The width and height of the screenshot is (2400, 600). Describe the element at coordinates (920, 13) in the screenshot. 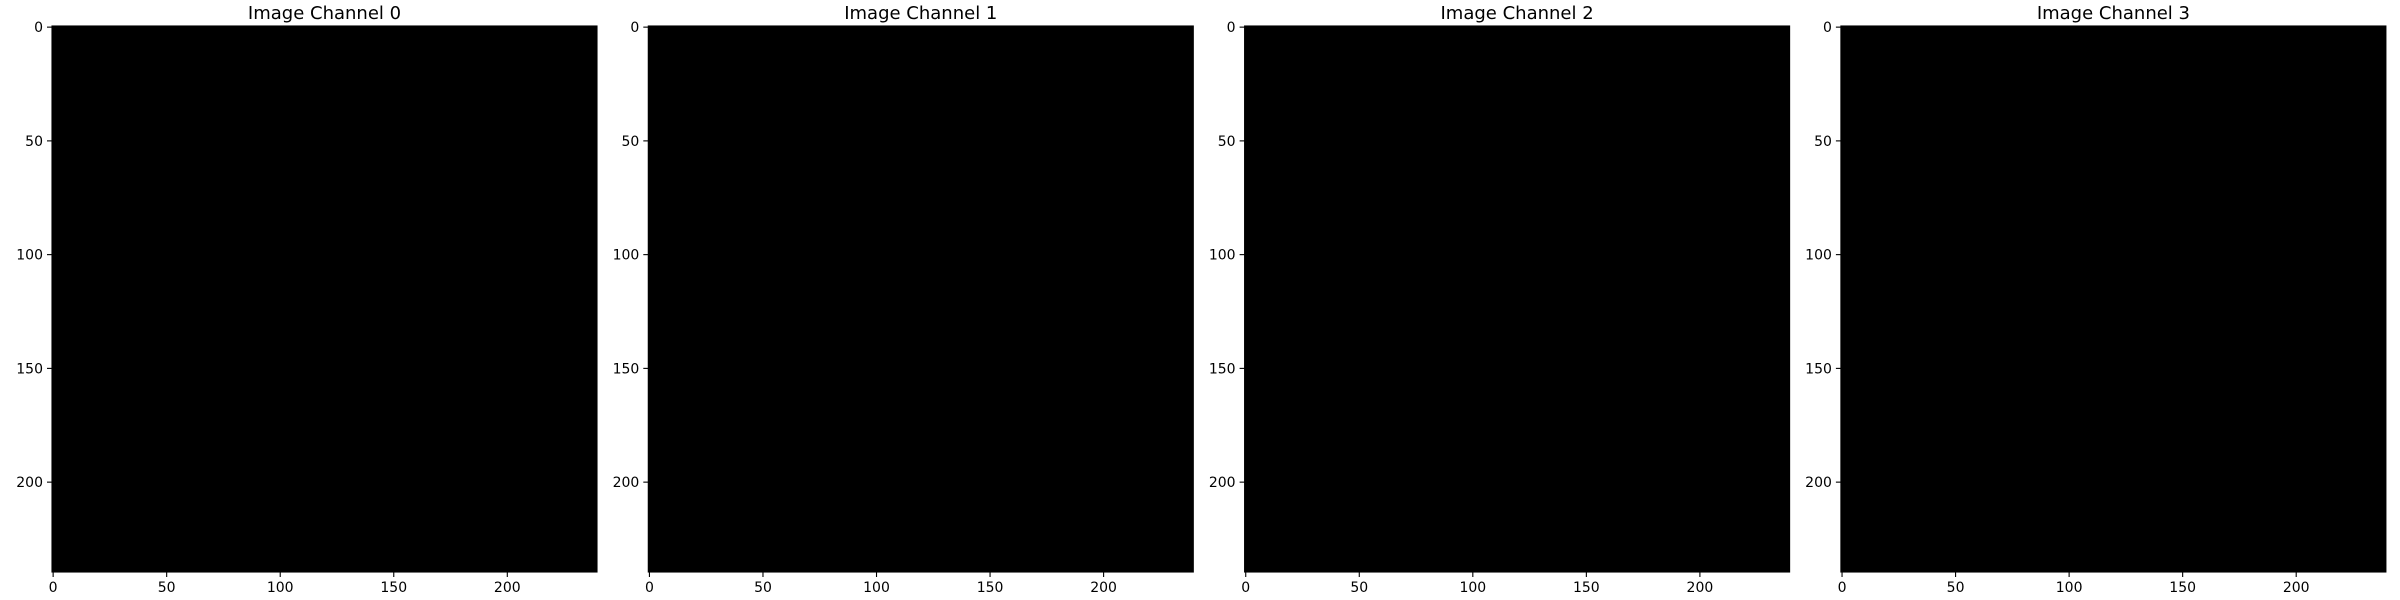

I see `panel-title: Image Channel 1` at that location.